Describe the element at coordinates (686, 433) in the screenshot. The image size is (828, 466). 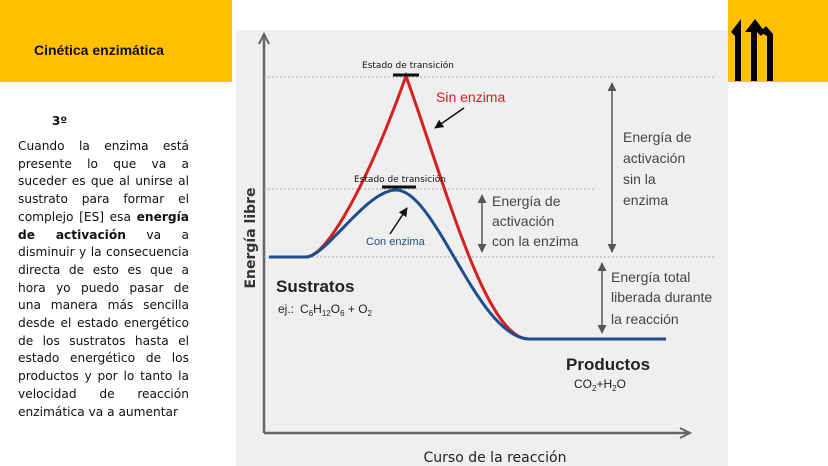
I see `x-axis-arrowhead` at that location.